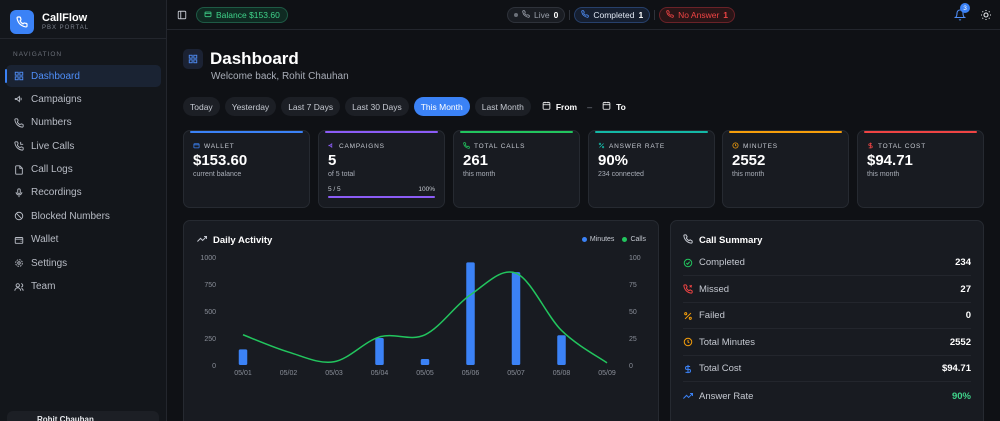 Image resolution: width=1000 pixels, height=421 pixels. Describe the element at coordinates (19, 169) in the screenshot. I see `log-icon` at that location.